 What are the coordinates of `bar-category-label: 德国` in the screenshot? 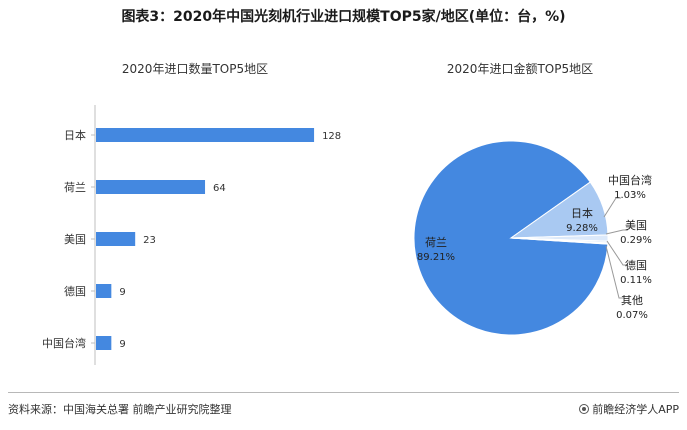 It's located at (75, 291).